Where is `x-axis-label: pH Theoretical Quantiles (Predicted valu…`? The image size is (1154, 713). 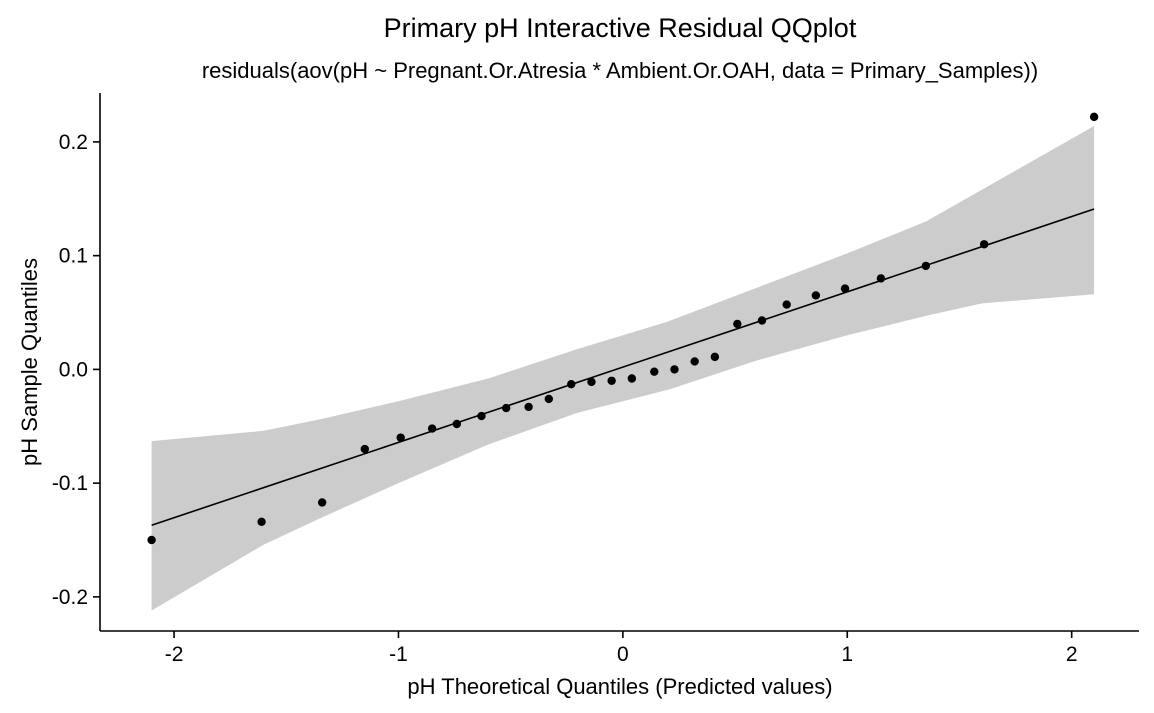
x-axis-label: pH Theoretical Quantiles (Predicted valu… is located at coordinates (619, 686).